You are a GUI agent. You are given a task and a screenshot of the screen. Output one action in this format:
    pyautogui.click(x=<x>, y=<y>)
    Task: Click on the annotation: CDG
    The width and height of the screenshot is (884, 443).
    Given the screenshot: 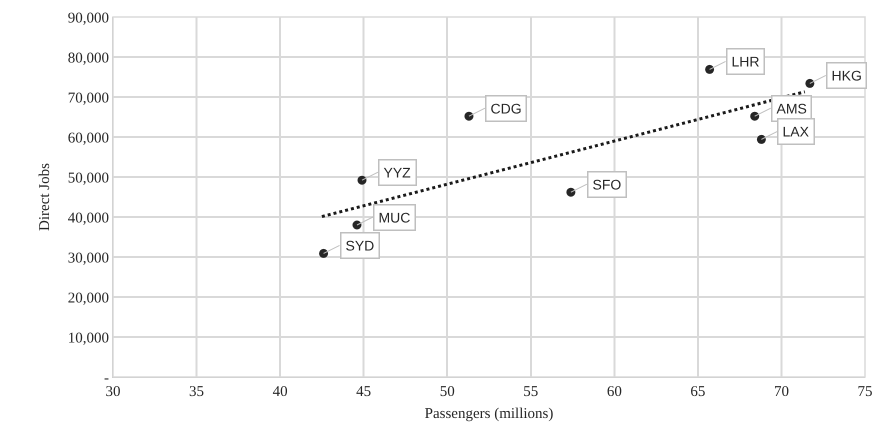 What is the action you would take?
    pyautogui.click(x=506, y=108)
    